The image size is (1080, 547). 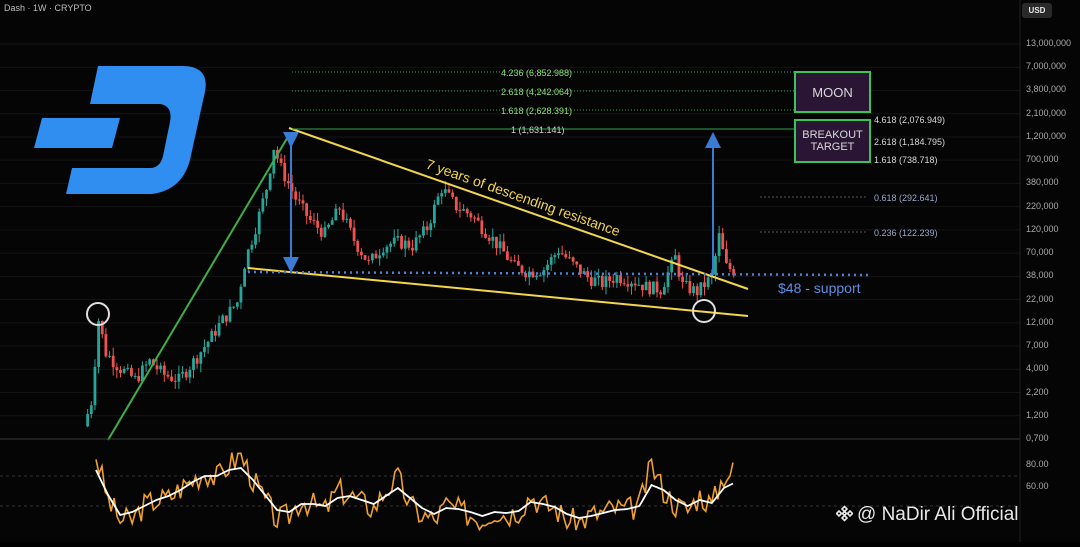 I want to click on rsi-ma-line, so click(x=414, y=493).